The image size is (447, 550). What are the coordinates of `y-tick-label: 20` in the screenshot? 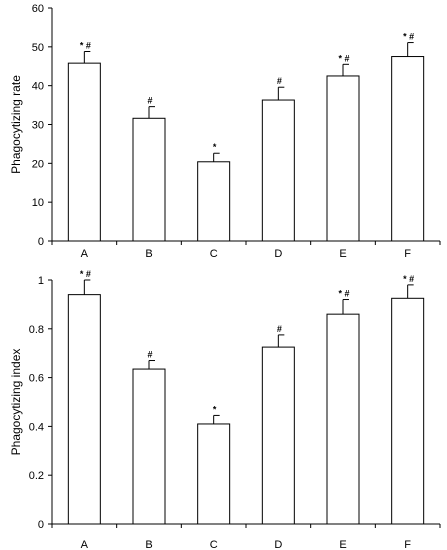 It's located at (38, 164).